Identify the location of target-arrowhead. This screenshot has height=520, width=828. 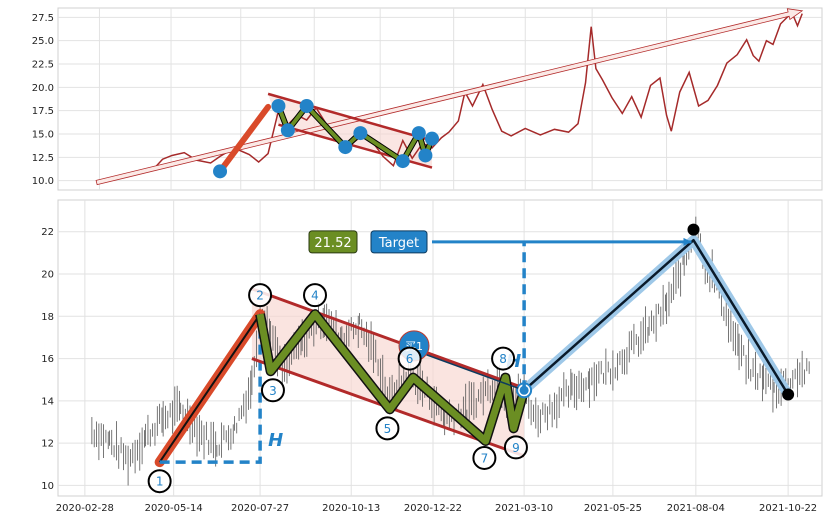
(687, 241).